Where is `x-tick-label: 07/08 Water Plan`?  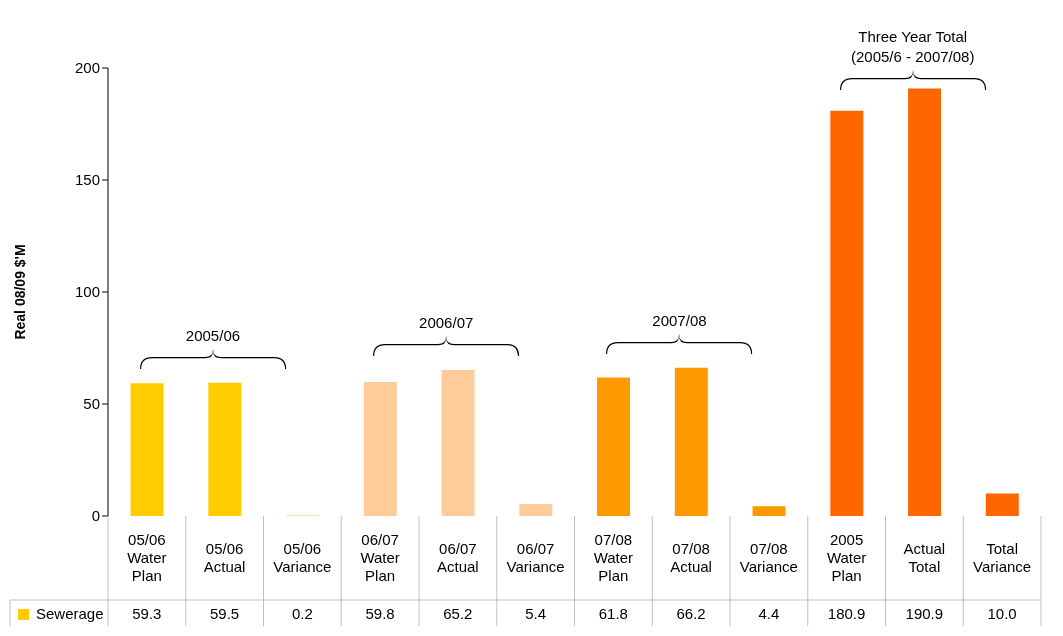
x-tick-label: 07/08 Water Plan is located at coordinates (613, 557).